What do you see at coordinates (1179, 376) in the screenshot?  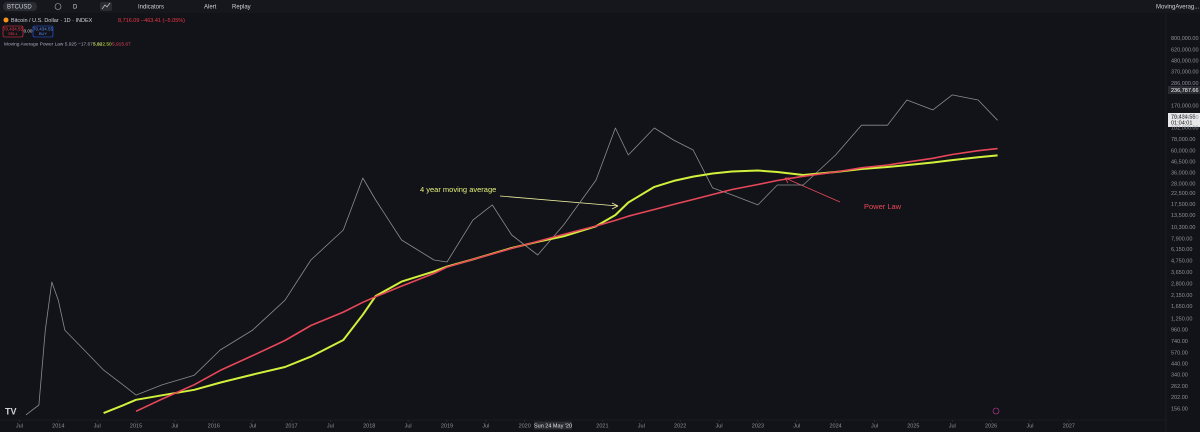 I see `y-tick-label: 340.00` at bounding box center [1179, 376].